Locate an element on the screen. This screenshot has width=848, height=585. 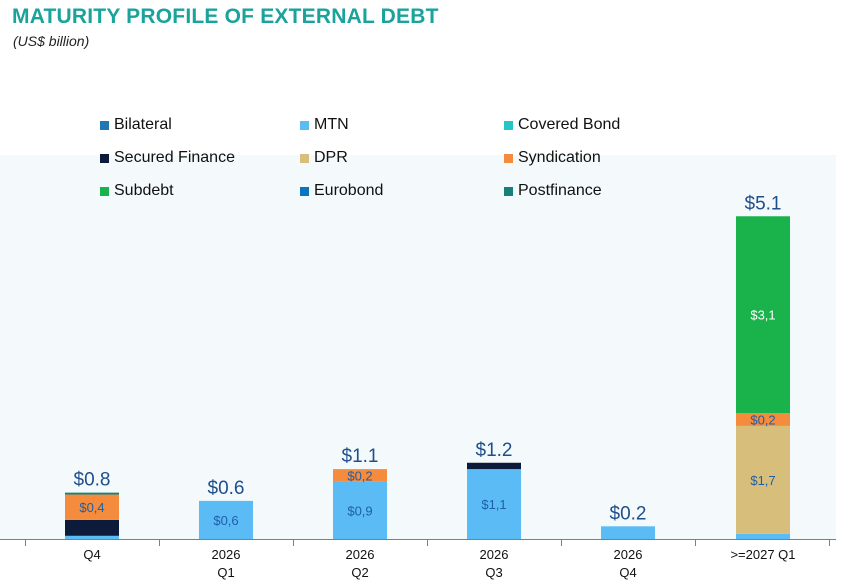
legend-label: Eurobond is located at coordinates (349, 190).